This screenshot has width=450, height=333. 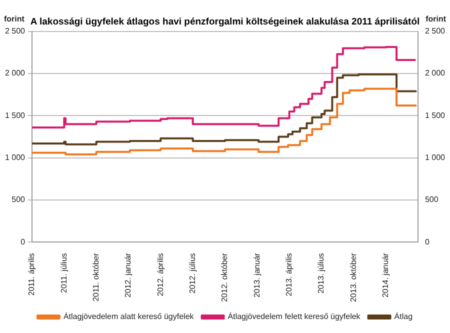 What do you see at coordinates (257, 275) in the screenshot?
I see `x-tick-label: 2013. január` at bounding box center [257, 275].